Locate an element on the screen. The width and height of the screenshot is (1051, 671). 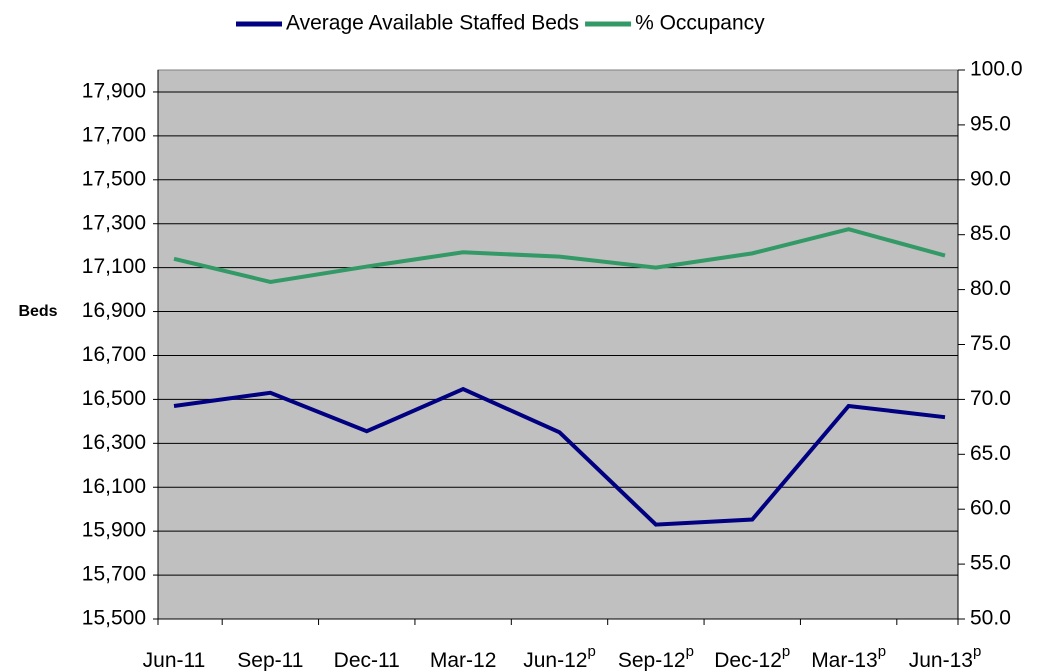
y2-tick-label: 70.0 is located at coordinates (990, 398).